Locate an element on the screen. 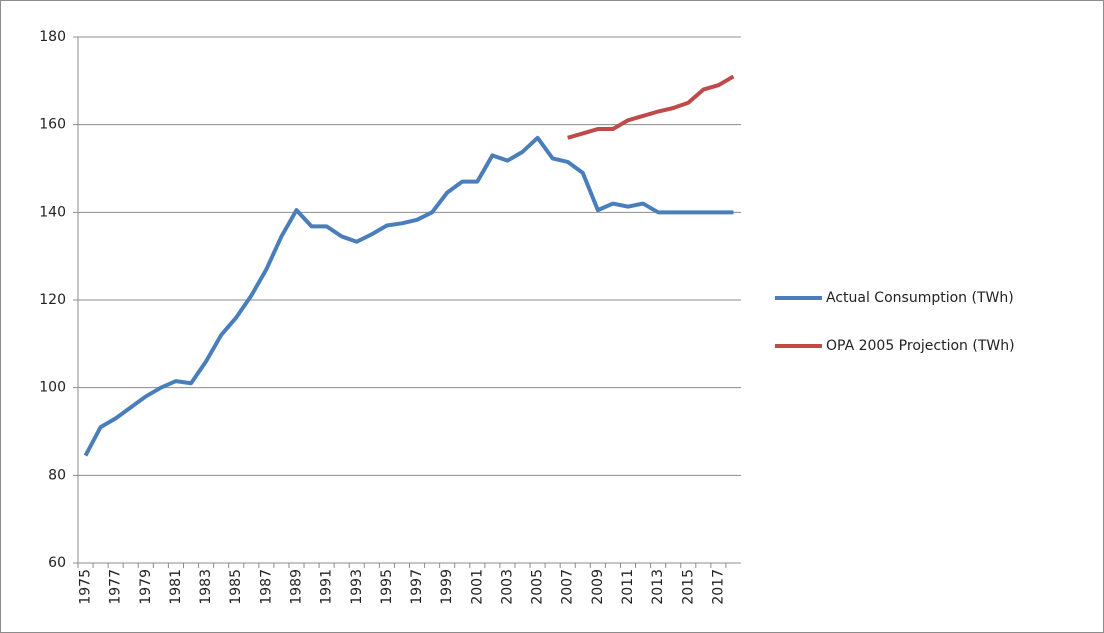 This screenshot has height=633, width=1104. x-tick-label: 1993 is located at coordinates (357, 587).